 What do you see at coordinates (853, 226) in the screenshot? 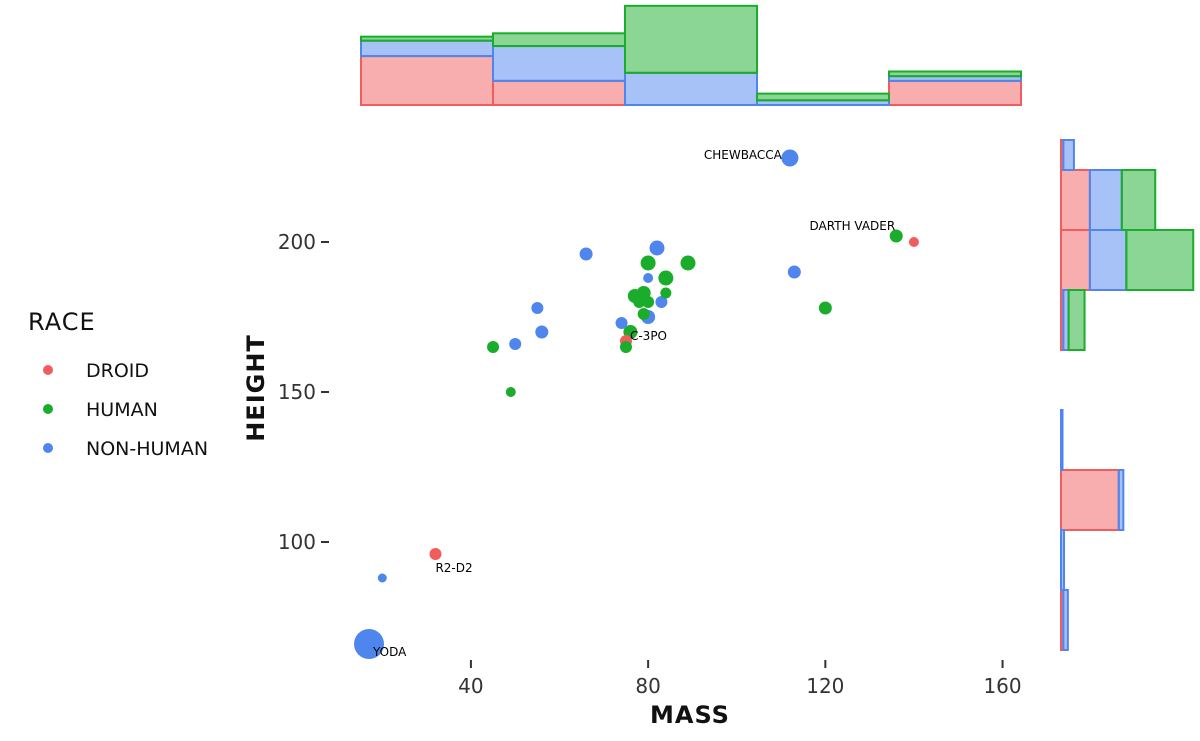
I see `point-label: DARTH VADER` at bounding box center [853, 226].